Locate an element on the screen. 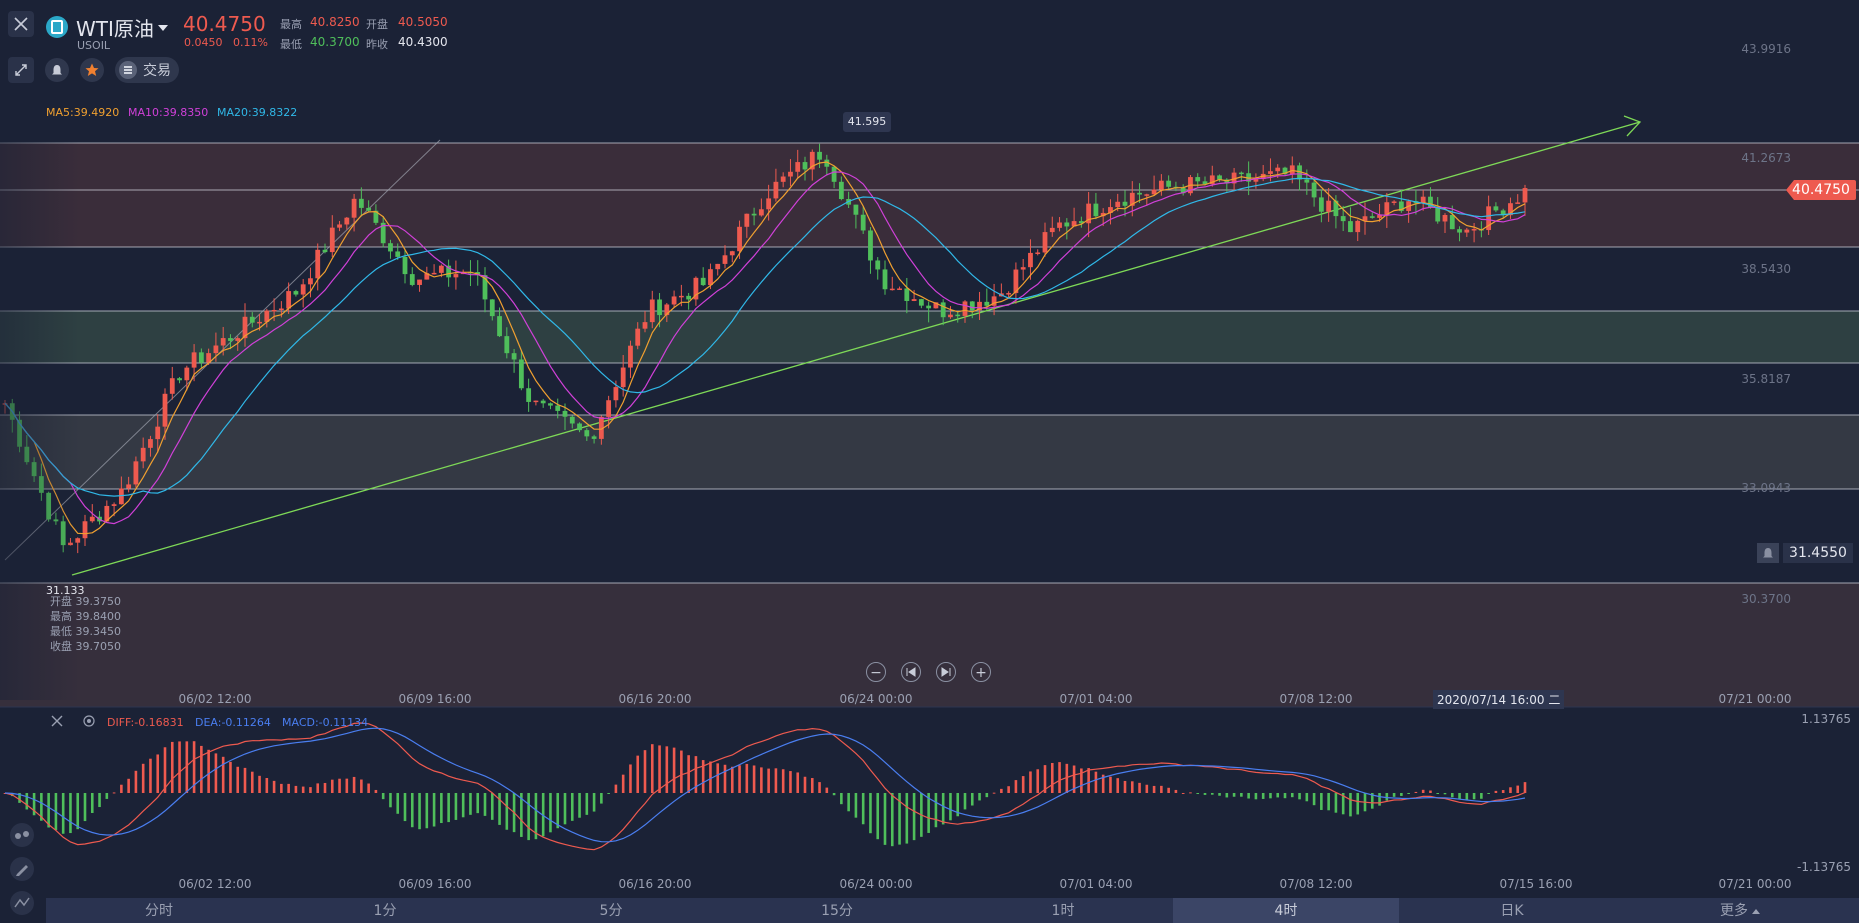 The width and height of the screenshot is (1859, 923). bell-icon is located at coordinates (57, 69).